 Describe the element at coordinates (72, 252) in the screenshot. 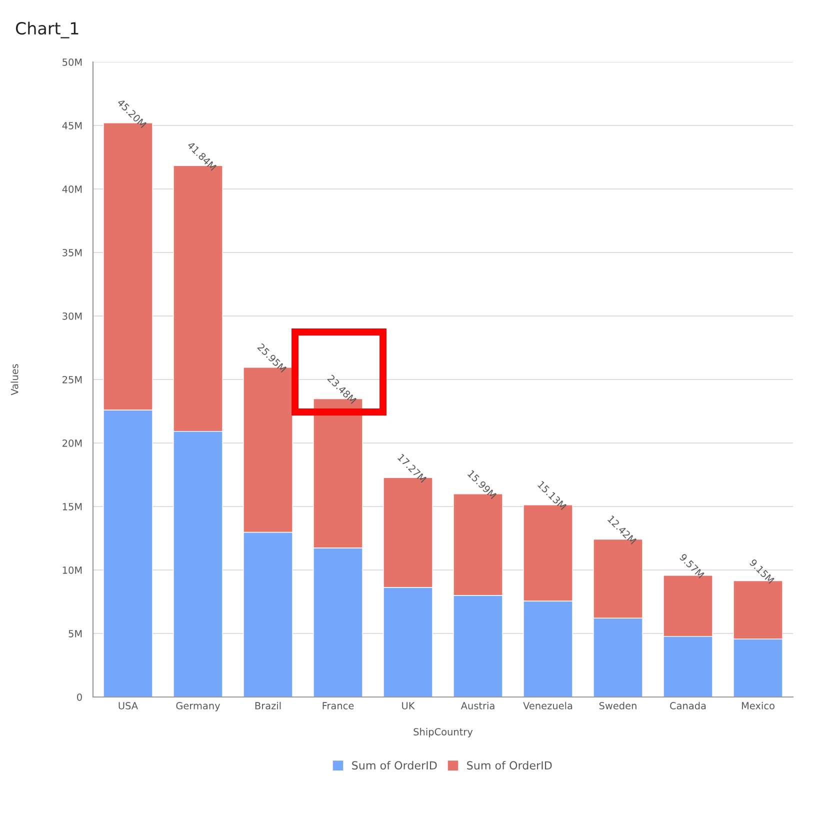

I see `y-tick-label: 35M` at that location.